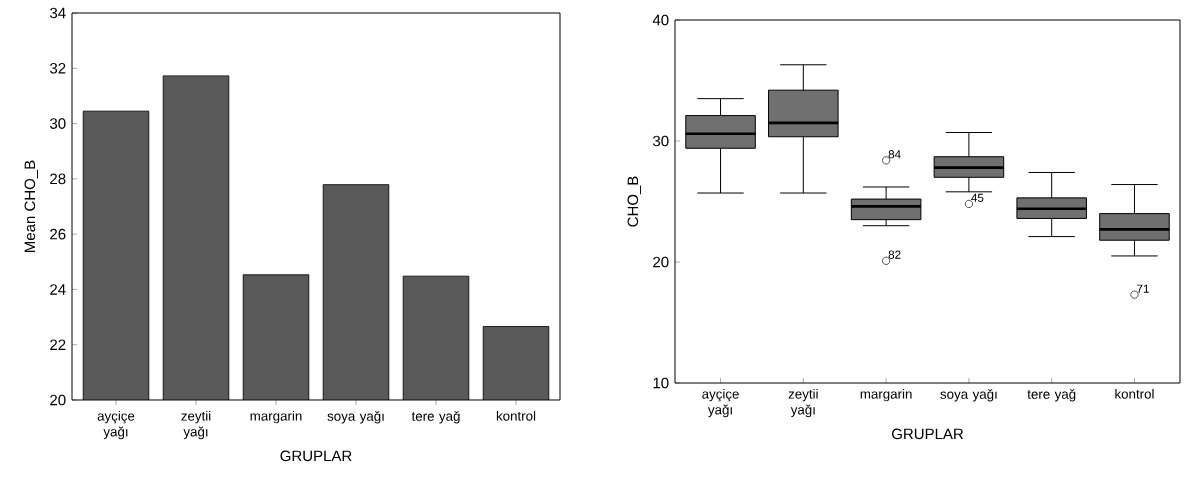  What do you see at coordinates (1143, 288) in the screenshot?
I see `annotation: 71` at bounding box center [1143, 288].